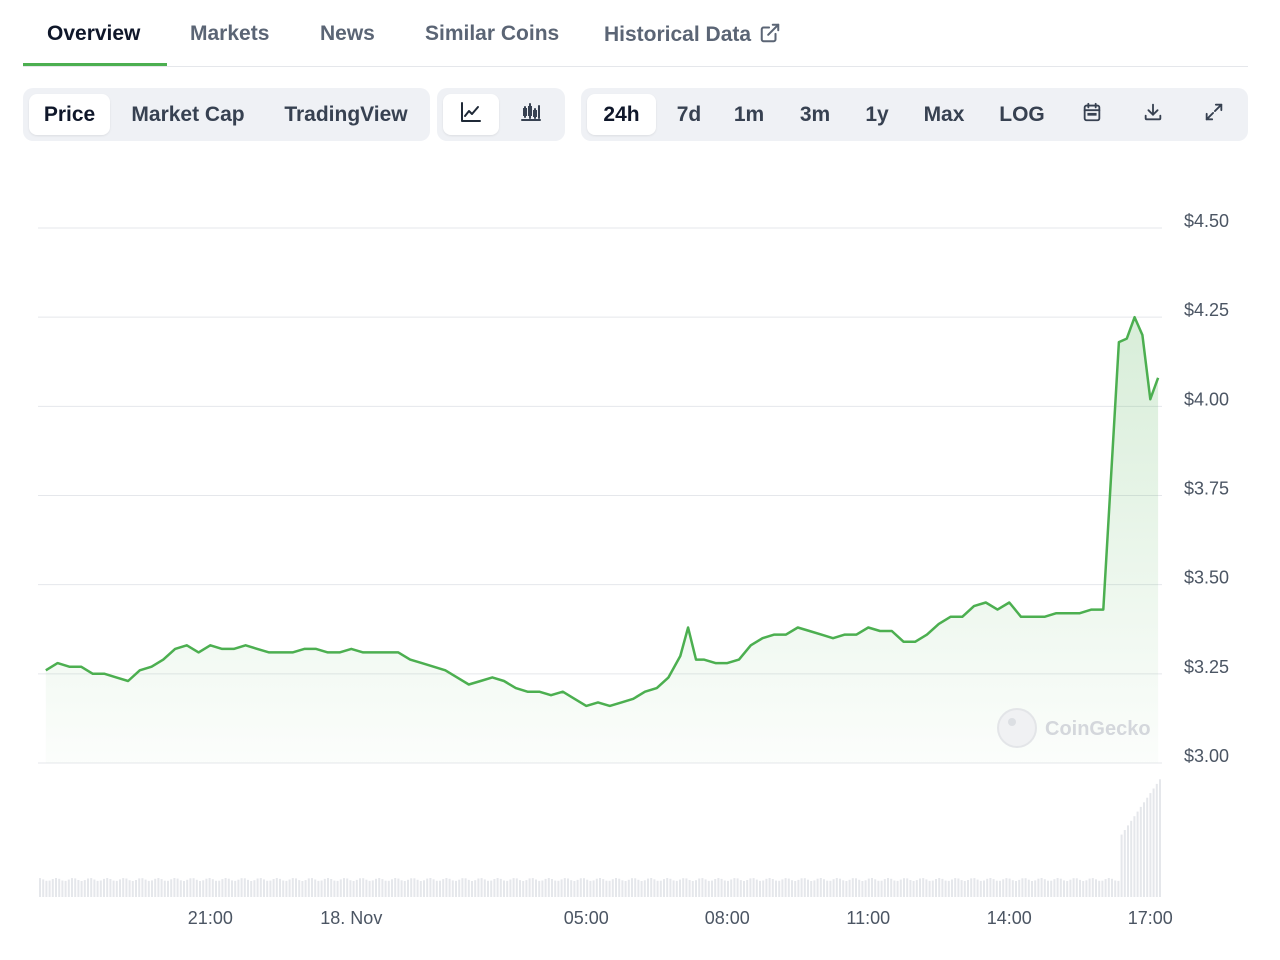 The height and width of the screenshot is (960, 1280). I want to click on tradingview-toggle: TradingView, so click(346, 114).